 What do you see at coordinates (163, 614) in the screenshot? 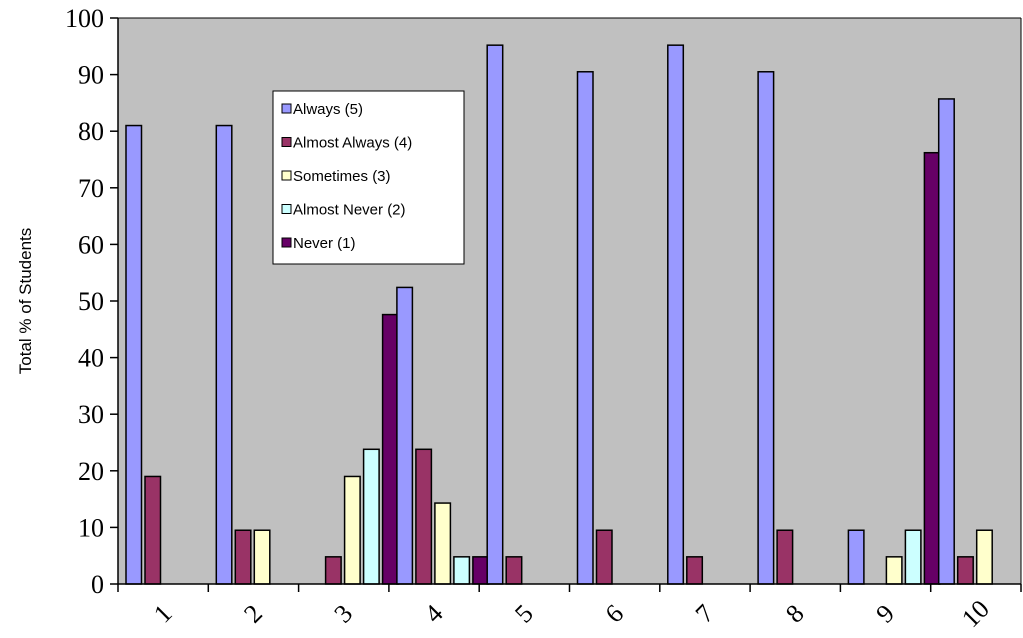
I see `x-tick-label: 1` at bounding box center [163, 614].